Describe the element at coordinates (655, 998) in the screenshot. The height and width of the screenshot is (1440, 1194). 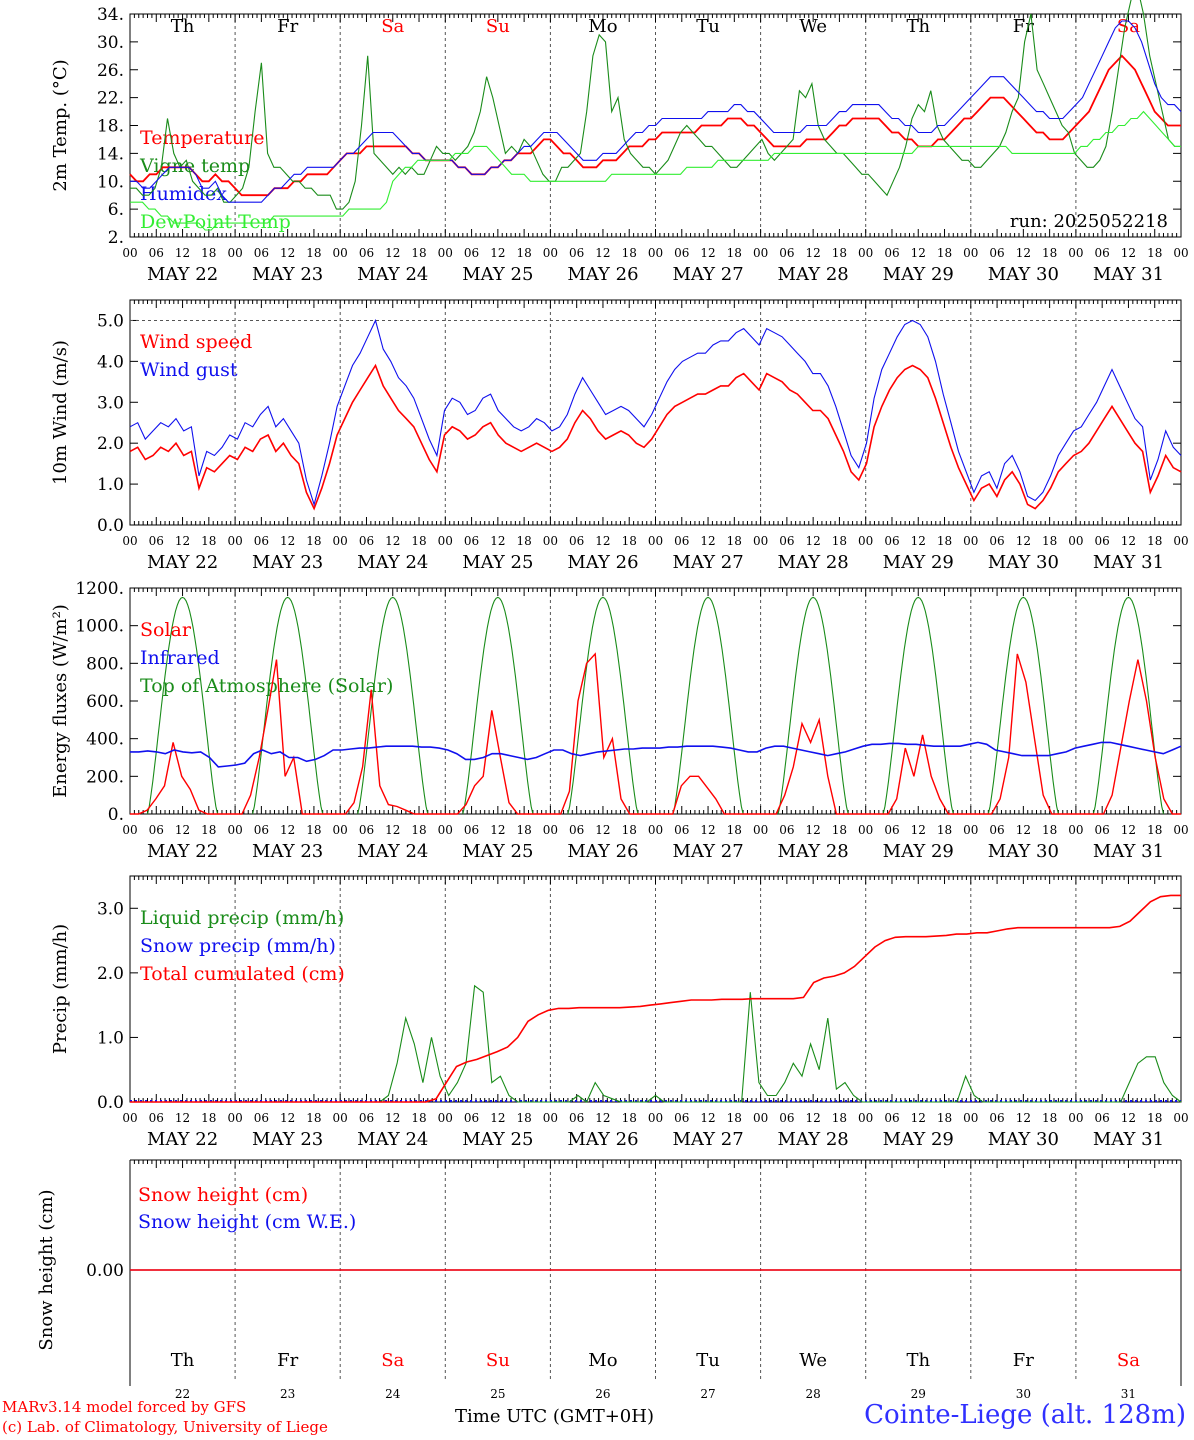
I see `series-line-cumulated` at that location.